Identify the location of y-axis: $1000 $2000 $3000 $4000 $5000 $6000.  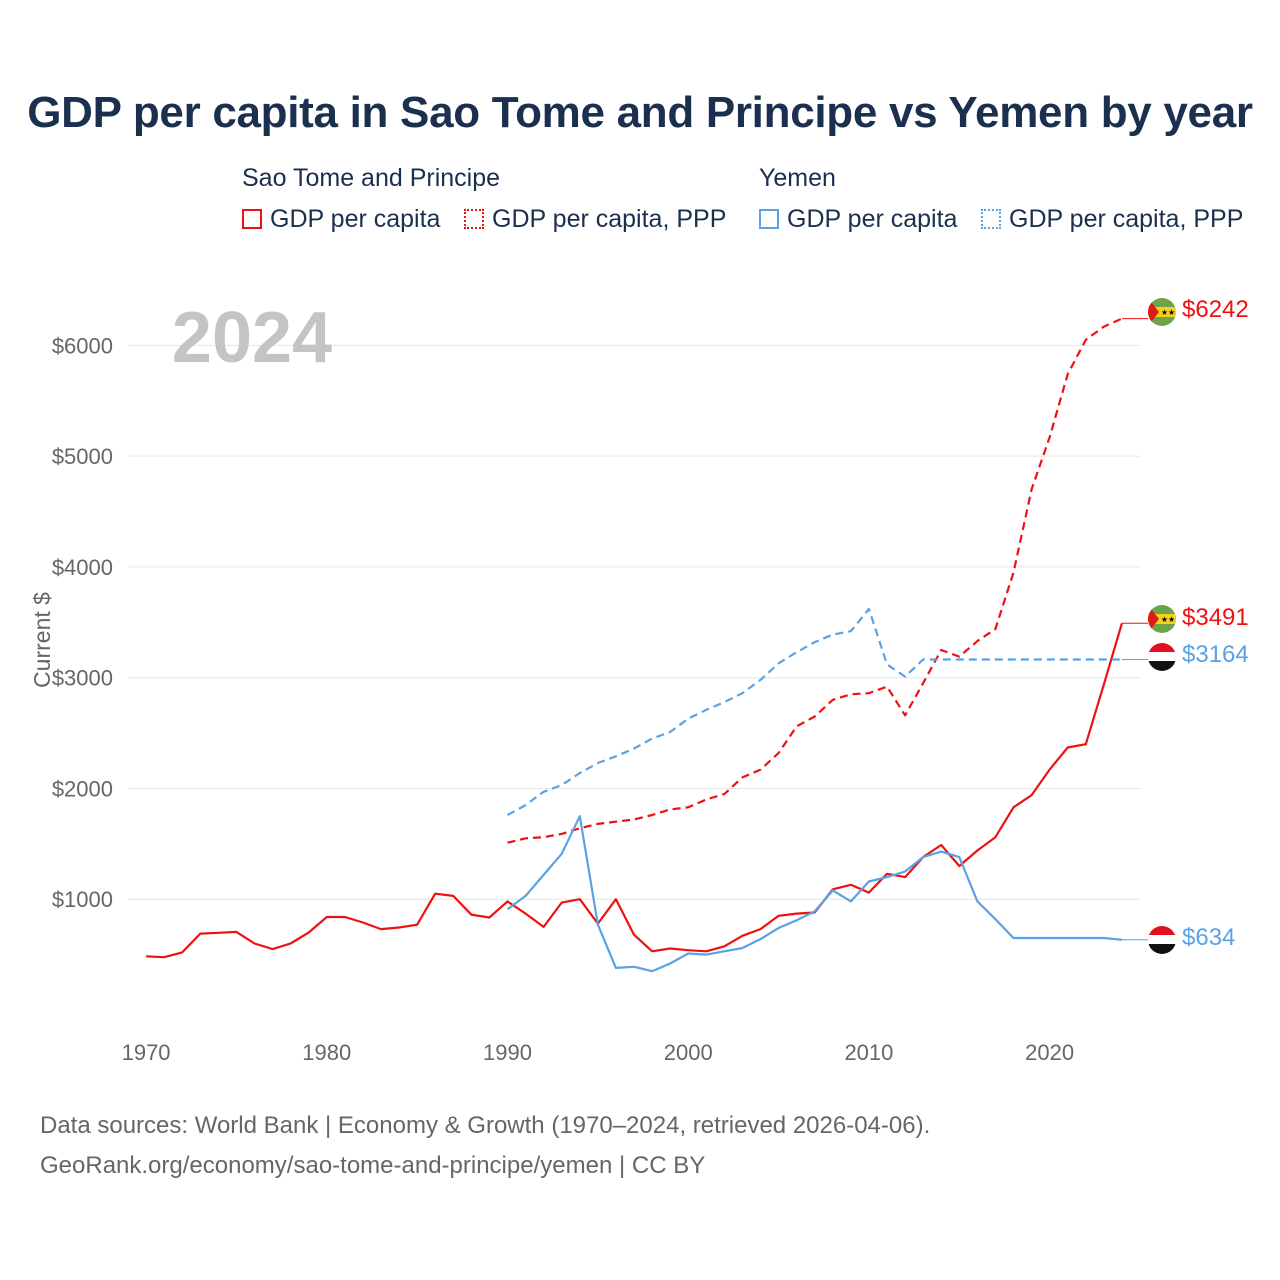
(82, 622).